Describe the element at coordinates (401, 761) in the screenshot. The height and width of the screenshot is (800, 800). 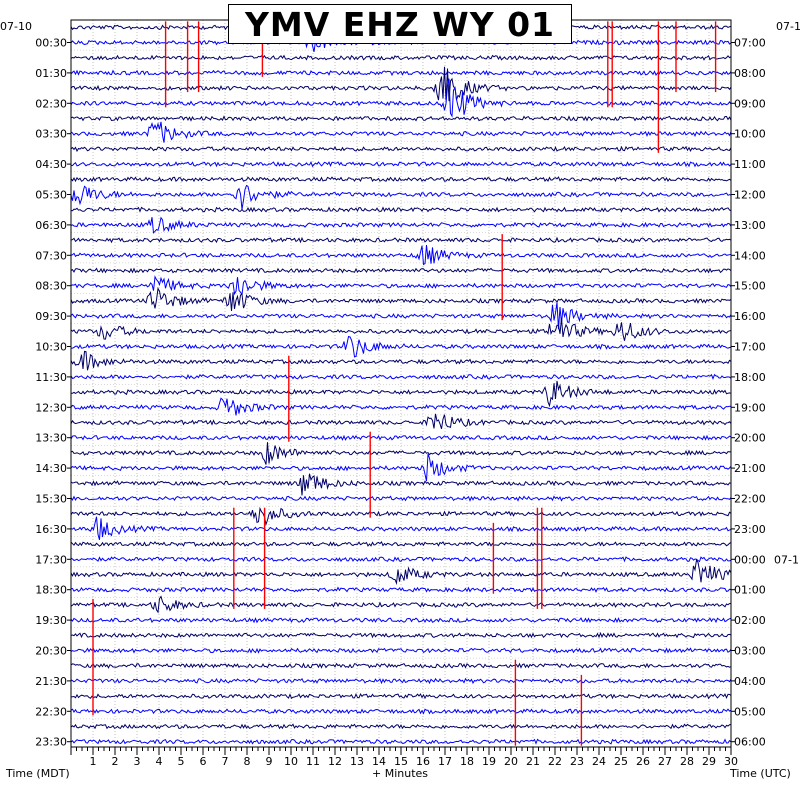
I see `x-tick-label: 15` at that location.